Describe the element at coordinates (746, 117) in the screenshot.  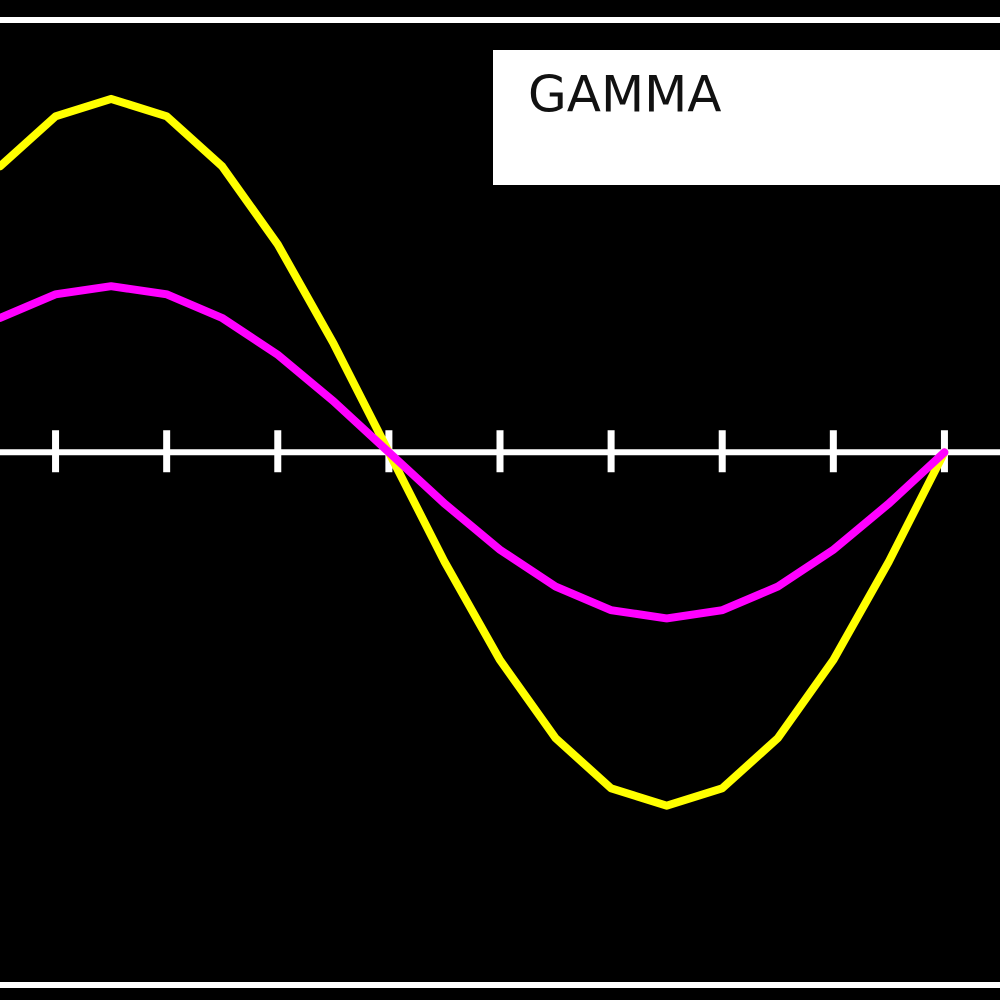
I see `label-box` at that location.